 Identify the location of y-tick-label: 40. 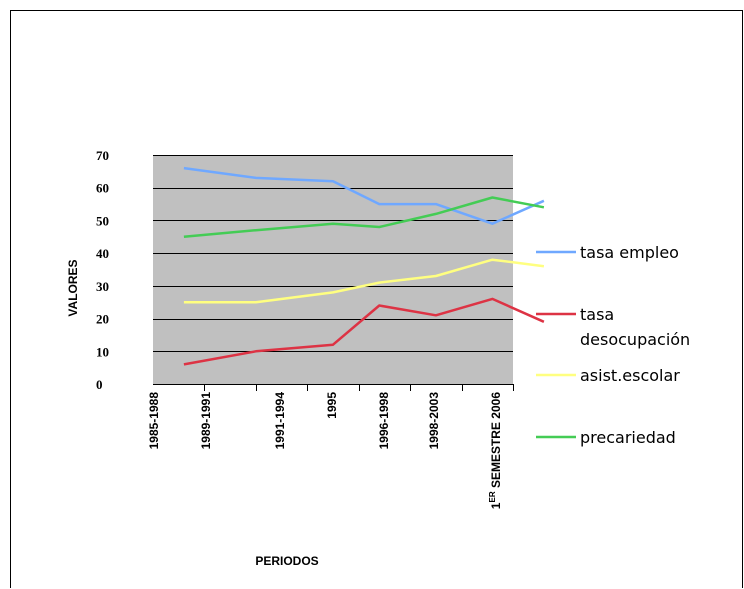
(102, 253).